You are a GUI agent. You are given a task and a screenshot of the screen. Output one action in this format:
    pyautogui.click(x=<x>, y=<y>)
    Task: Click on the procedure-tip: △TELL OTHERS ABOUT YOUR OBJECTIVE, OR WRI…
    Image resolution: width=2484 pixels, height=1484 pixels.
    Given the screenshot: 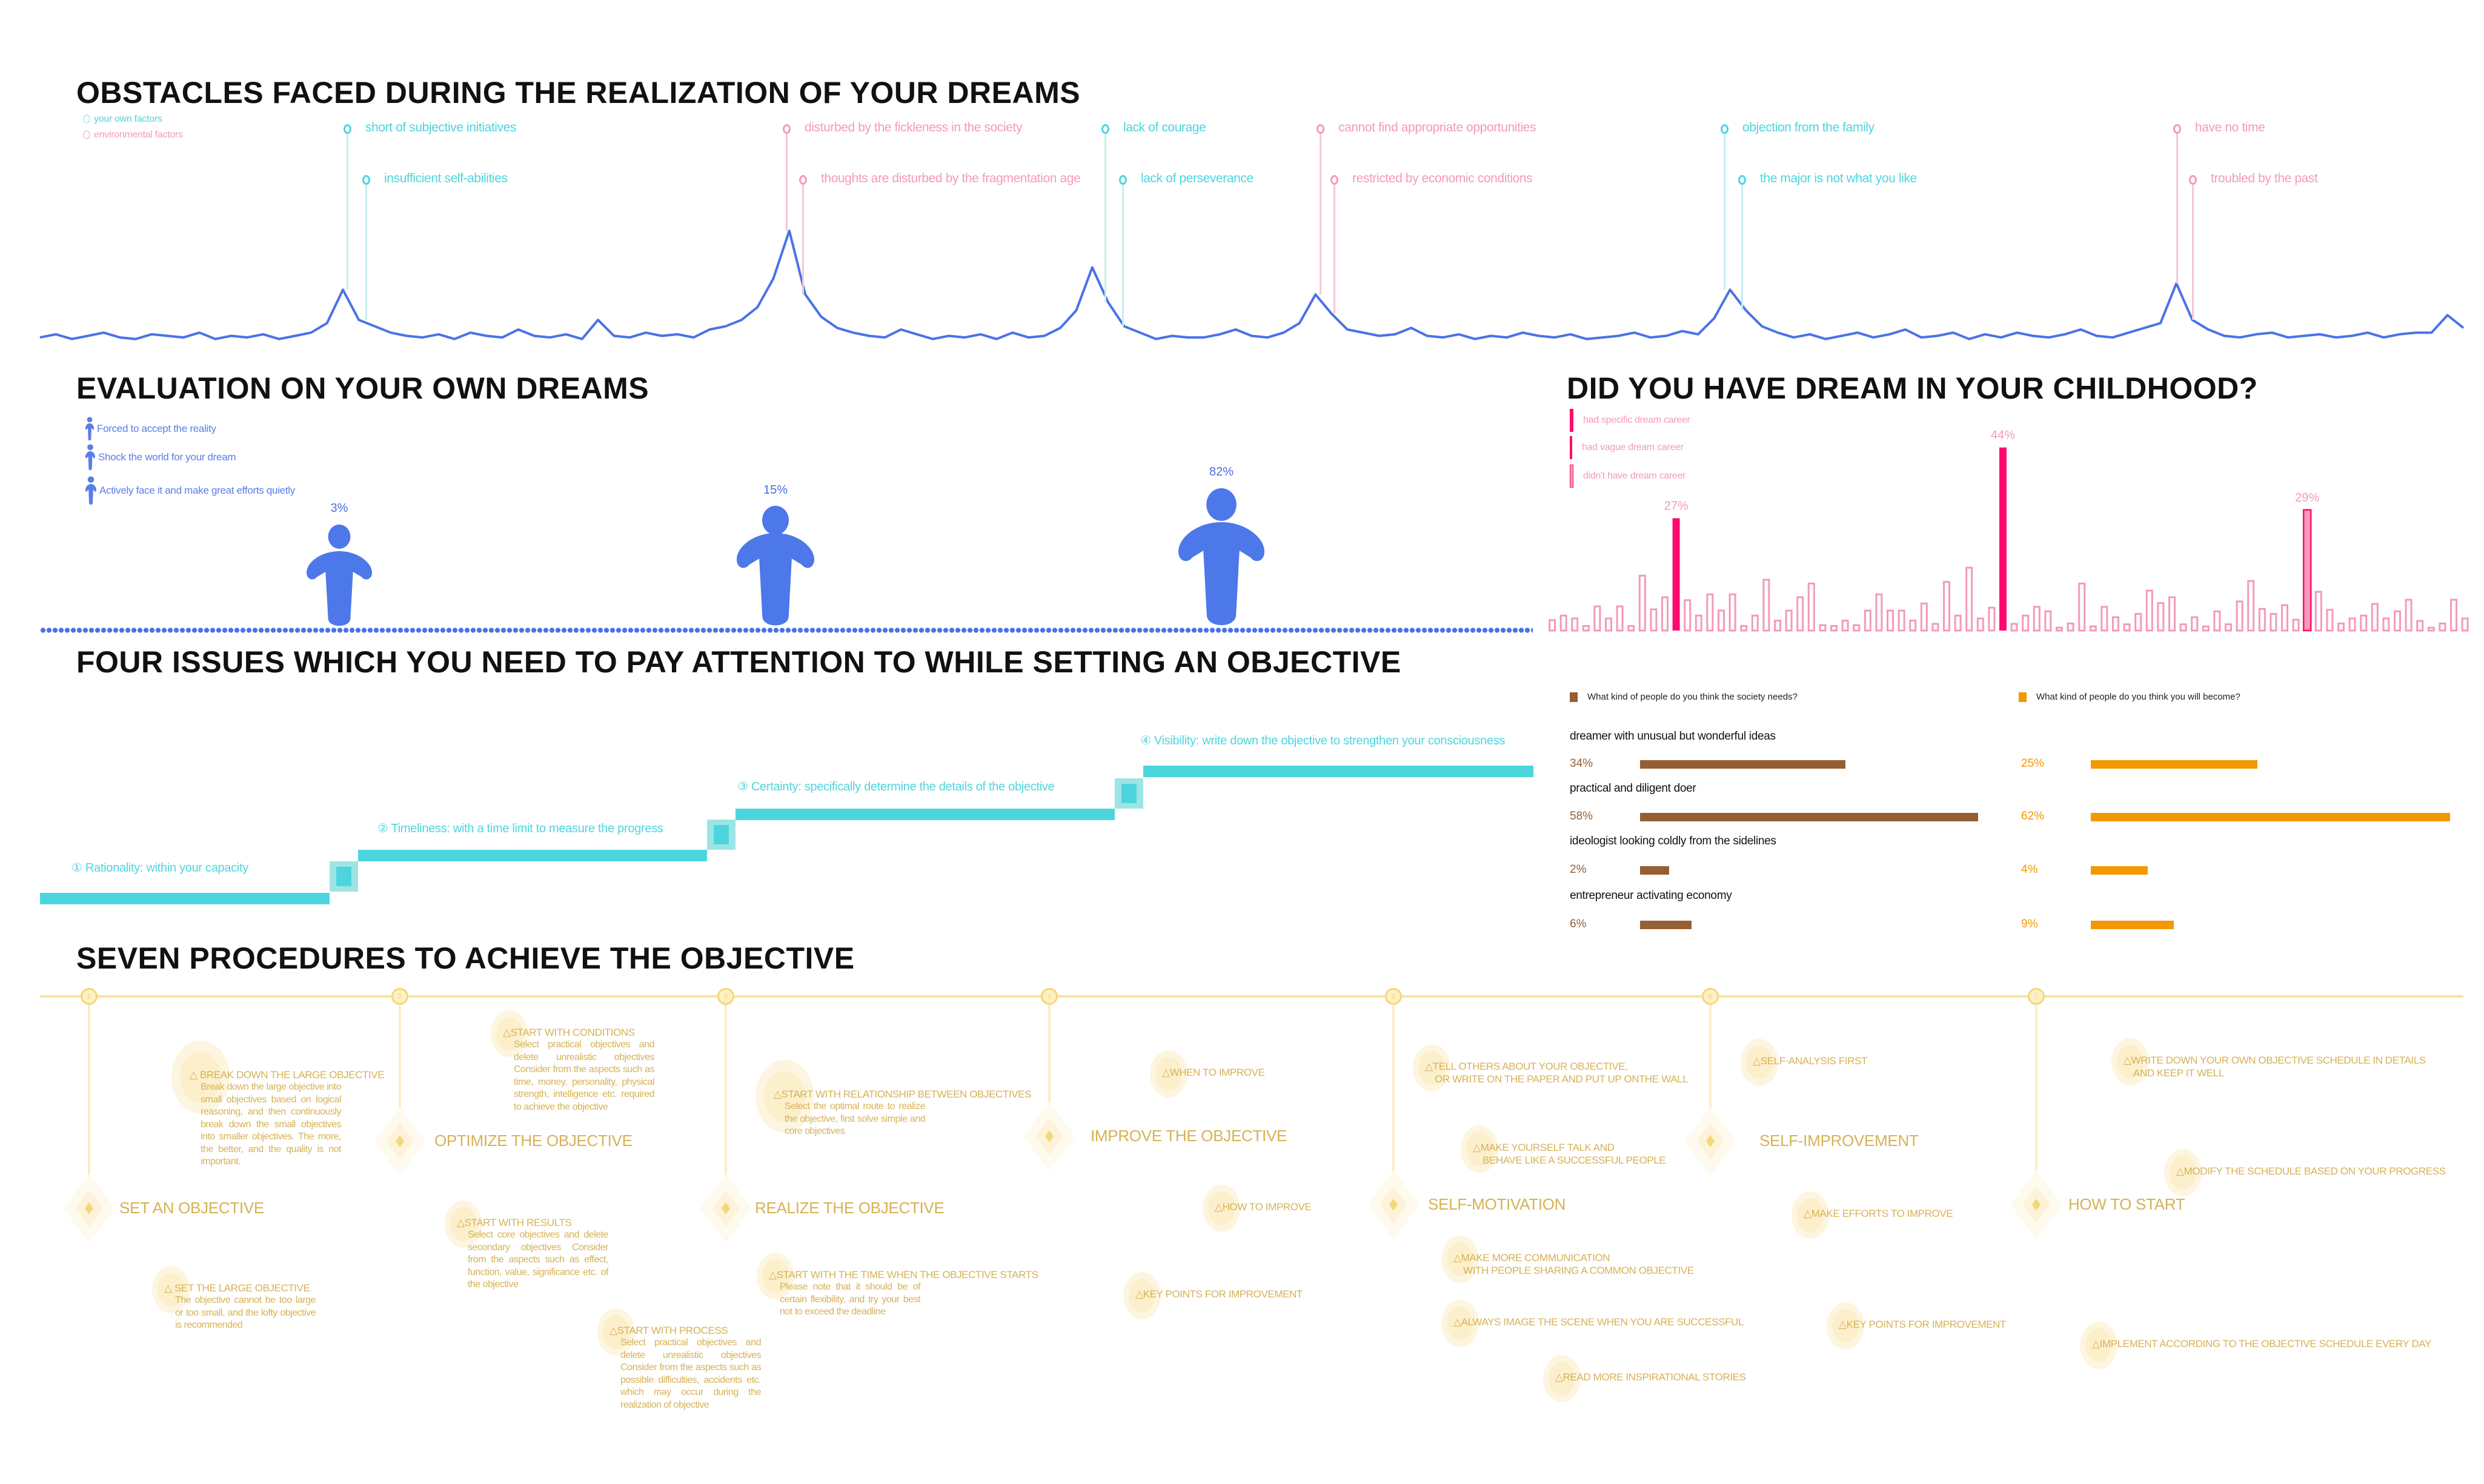 What is the action you would take?
    pyautogui.click(x=1551, y=1067)
    